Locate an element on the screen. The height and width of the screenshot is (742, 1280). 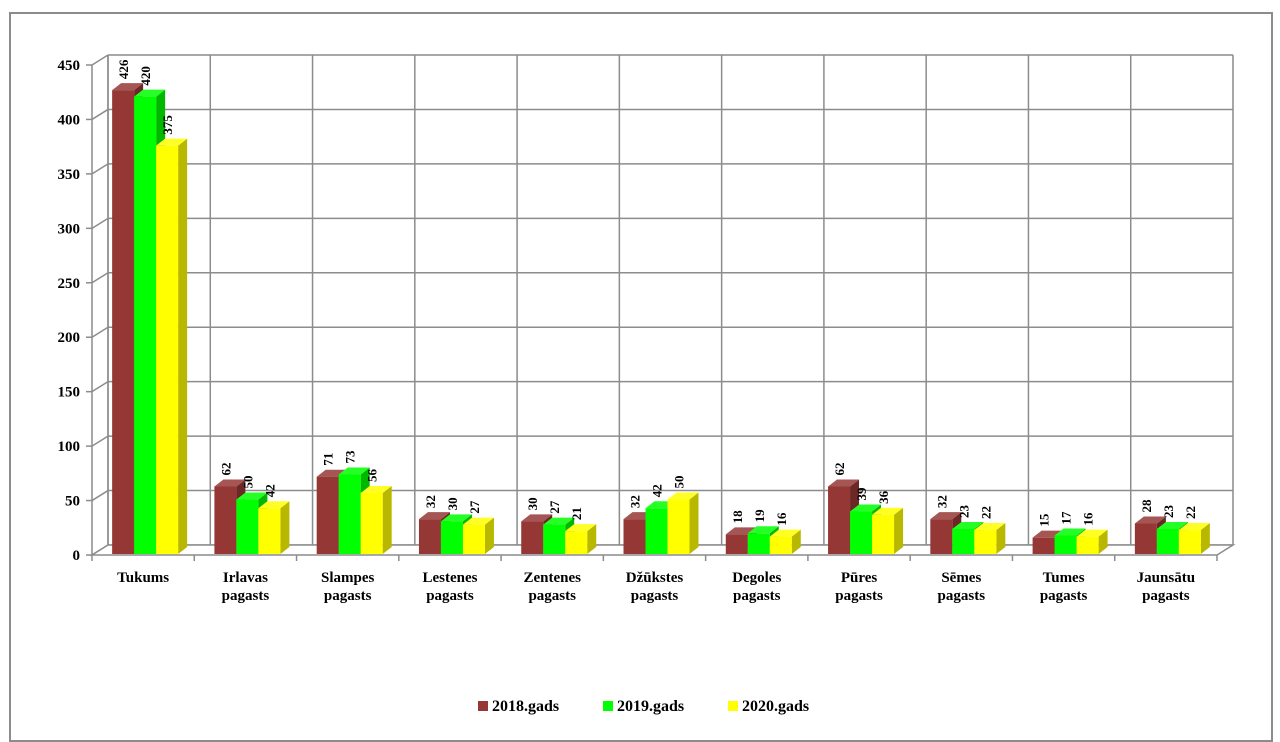
x-tick-label: Irlavas is located at coordinates (245, 578).